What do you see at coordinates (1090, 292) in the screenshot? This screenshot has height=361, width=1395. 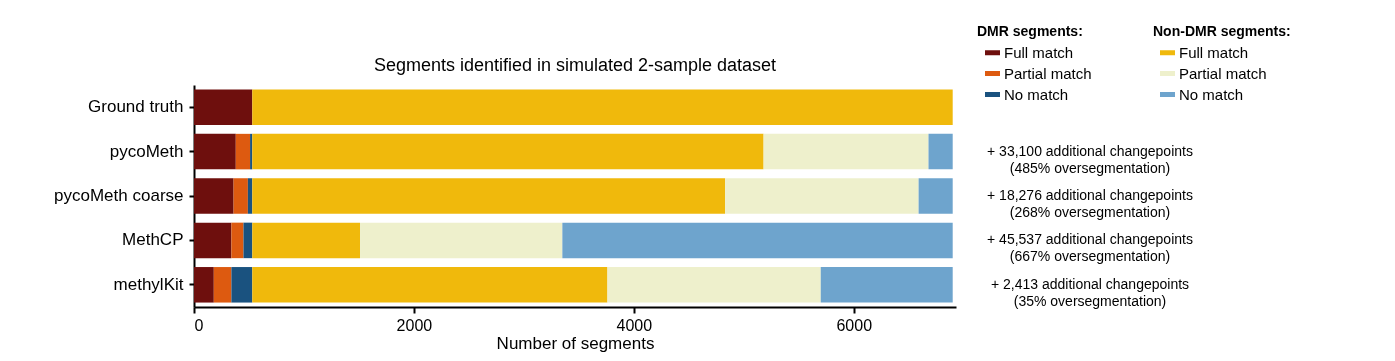 I see `text: + 2,413 additional changepoints (35% oversegmentation)` at bounding box center [1090, 292].